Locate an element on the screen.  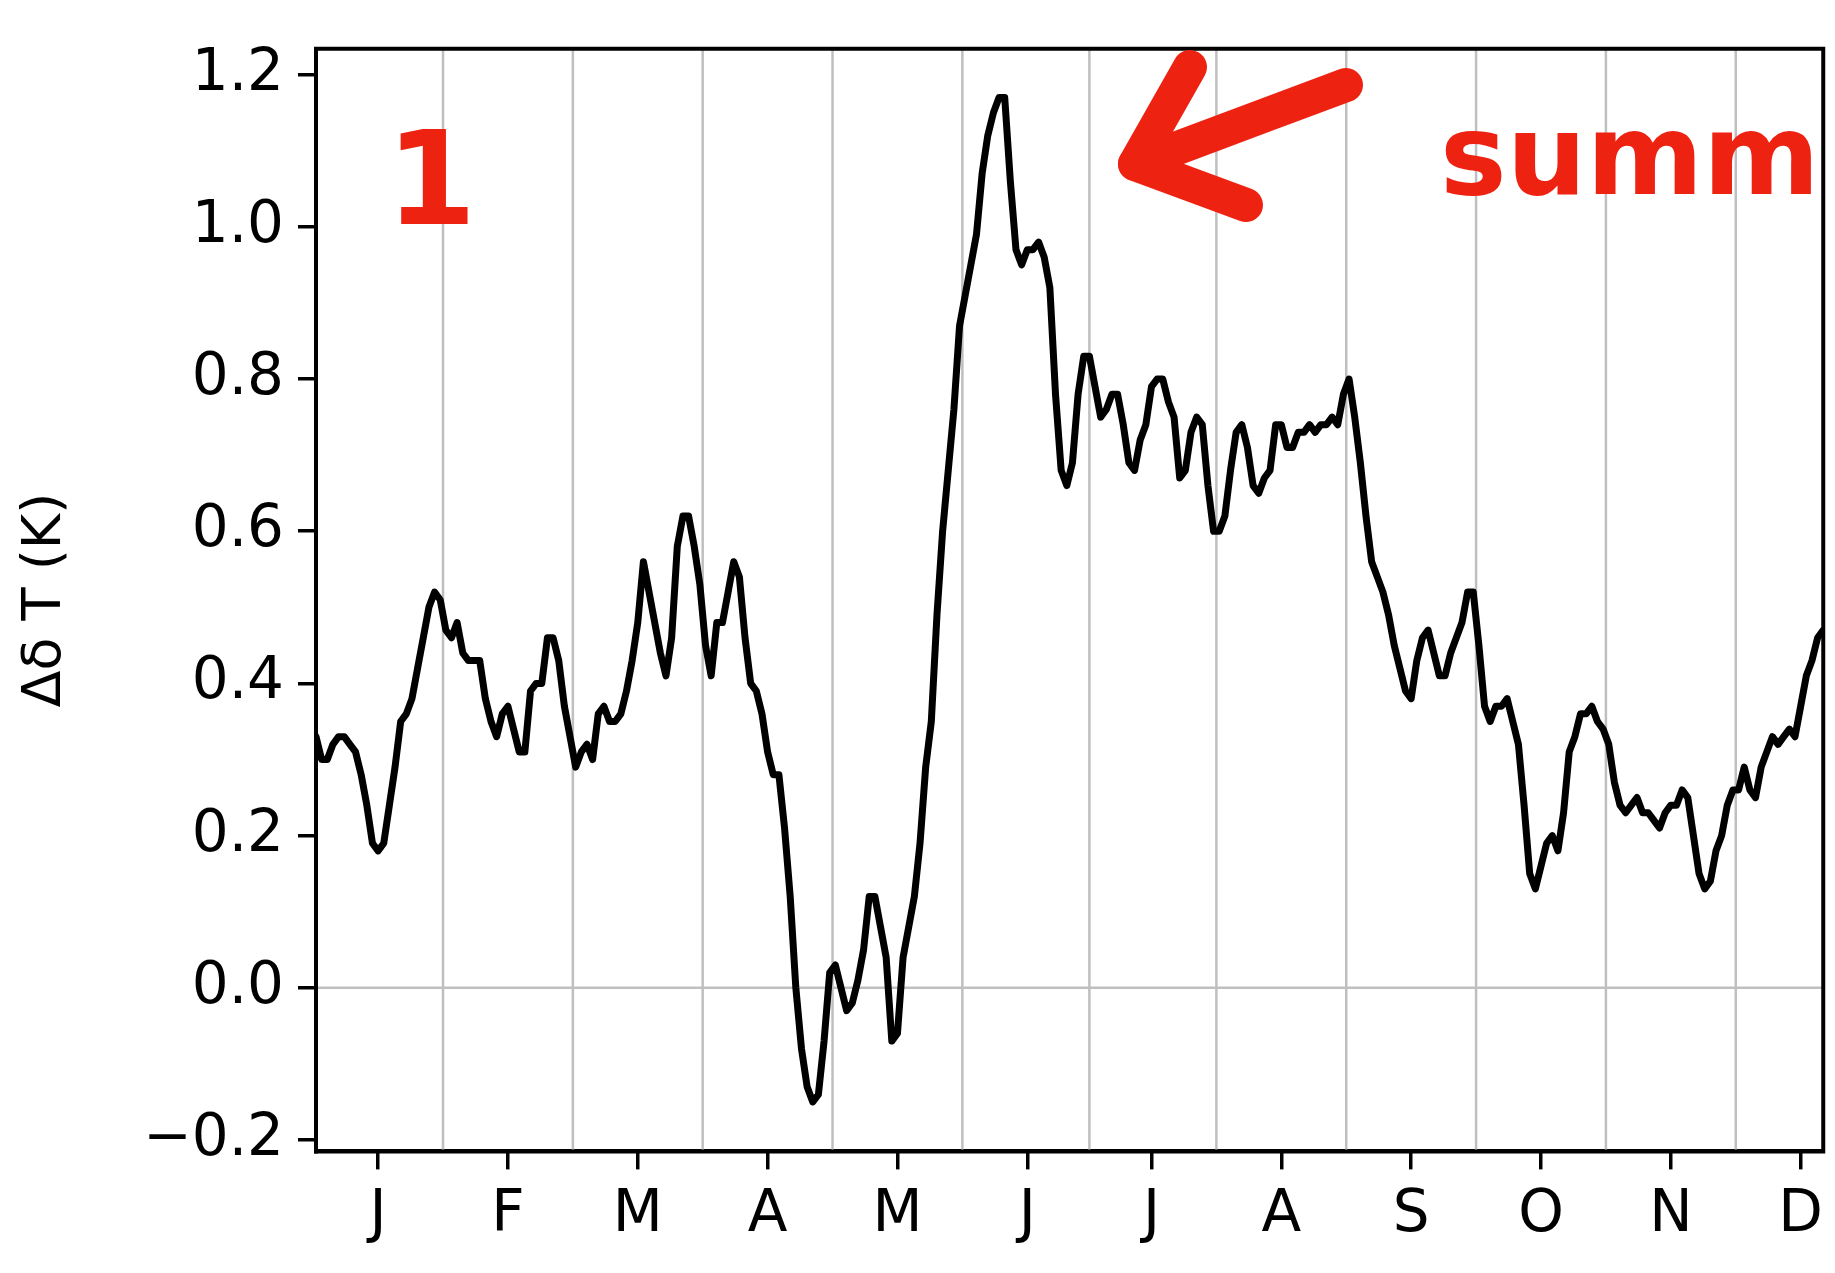
x-tick-label: O is located at coordinates (1541, 1211).